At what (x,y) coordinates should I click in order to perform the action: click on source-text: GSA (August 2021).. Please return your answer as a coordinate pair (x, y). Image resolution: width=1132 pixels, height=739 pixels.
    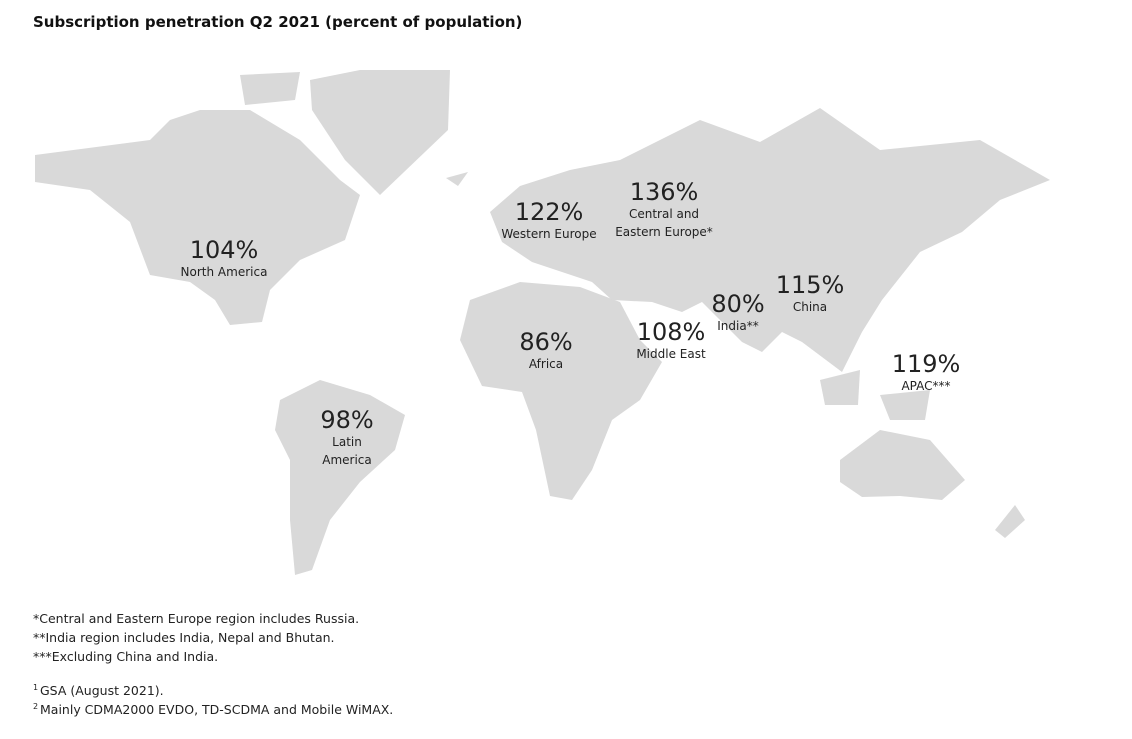
    Looking at the image, I should click on (102, 690).